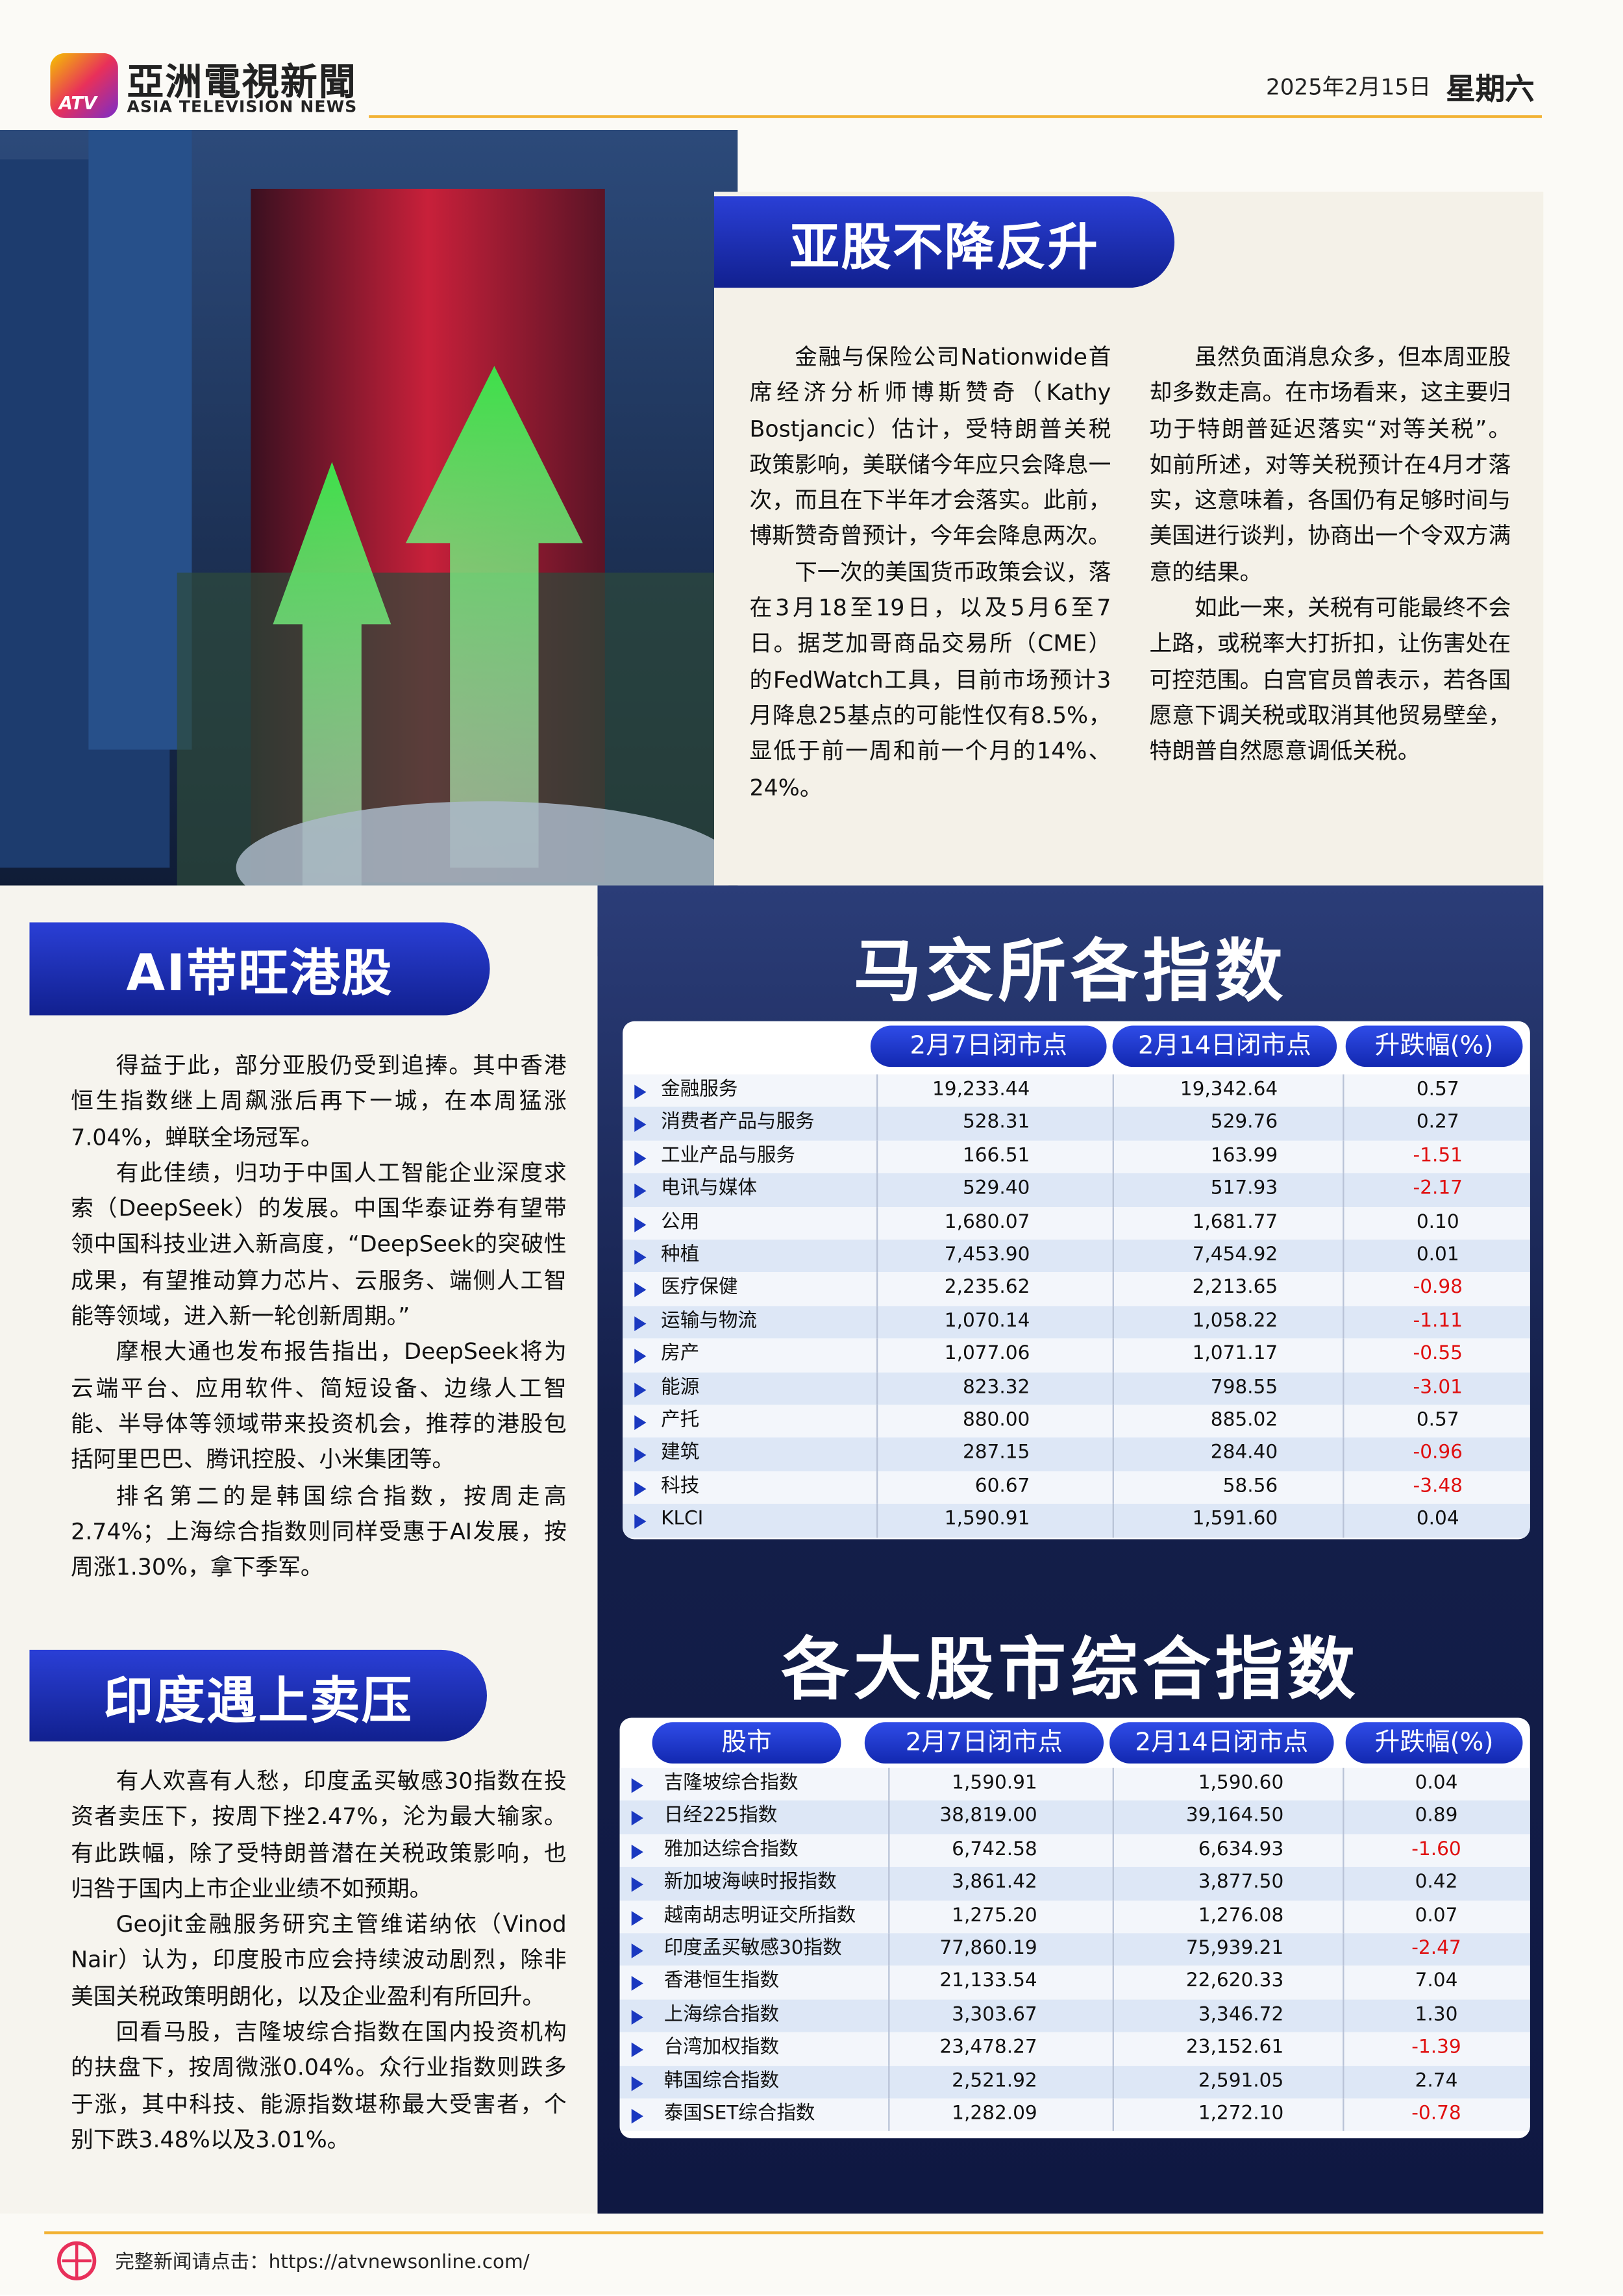 The width and height of the screenshot is (1623, 2296). Describe the element at coordinates (1077, 1488) in the screenshot. I see `table-row: 科技 60.67 58.56 -3.48` at that location.